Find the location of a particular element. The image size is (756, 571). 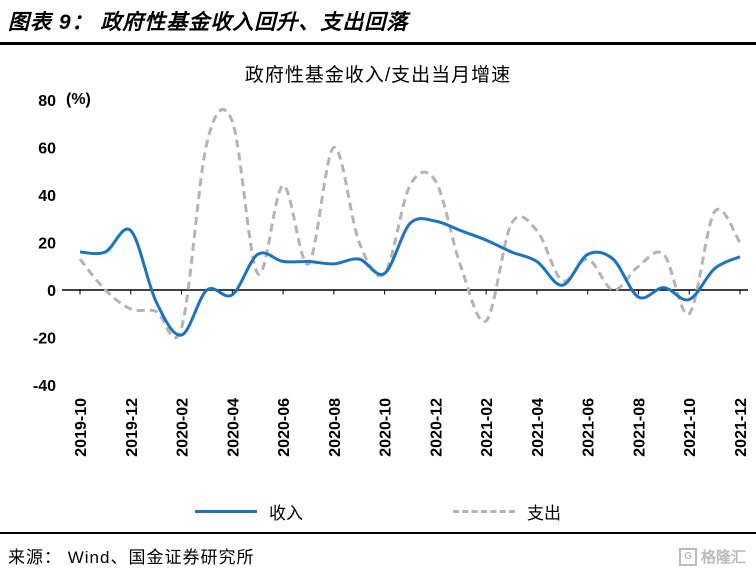

x-tick-label: 2020-02 is located at coordinates (183, 427).